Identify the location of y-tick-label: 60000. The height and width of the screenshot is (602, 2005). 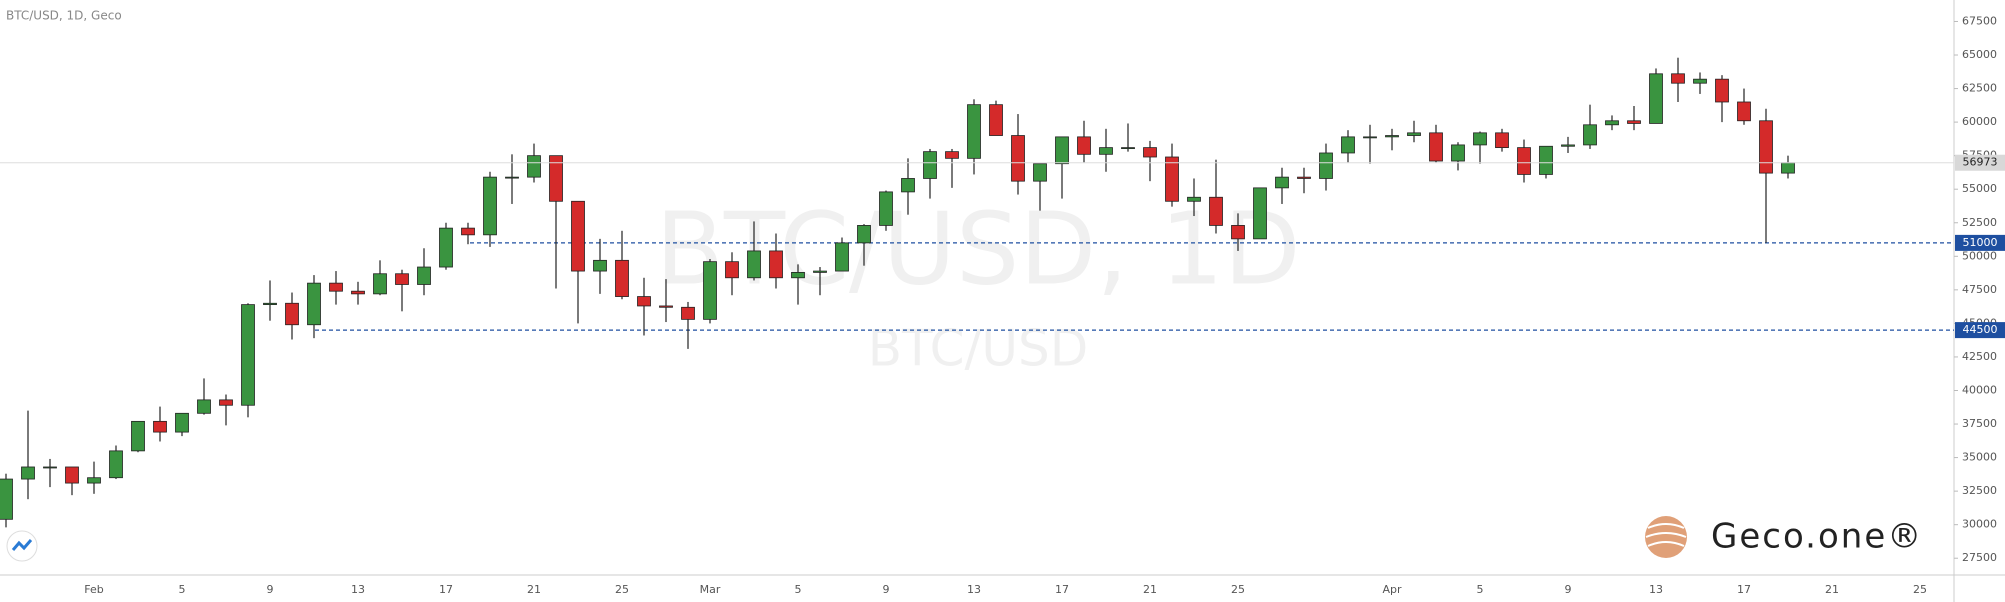
(1979, 121).